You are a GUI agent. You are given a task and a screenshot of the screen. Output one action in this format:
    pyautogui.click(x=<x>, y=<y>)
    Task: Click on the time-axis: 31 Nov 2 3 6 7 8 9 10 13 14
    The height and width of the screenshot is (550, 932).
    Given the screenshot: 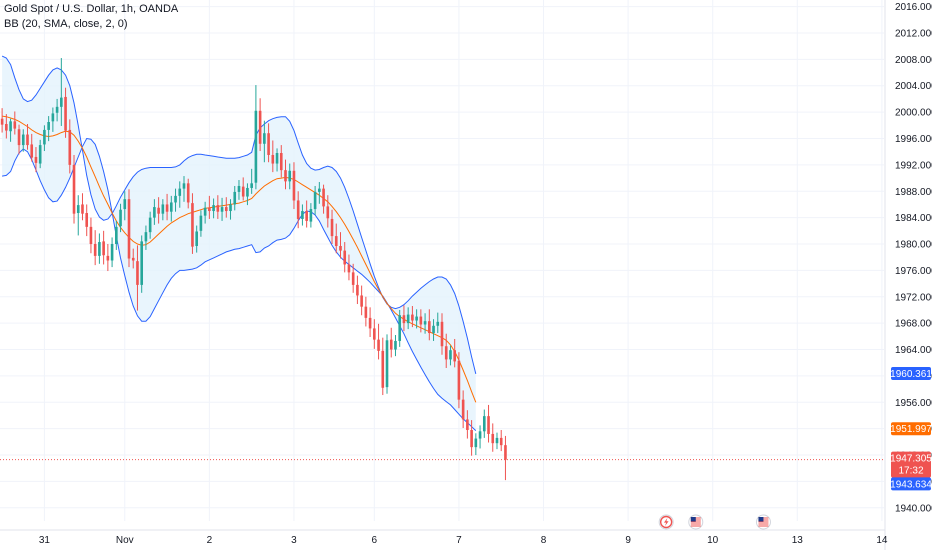 What is the action you would take?
    pyautogui.click(x=444, y=537)
    